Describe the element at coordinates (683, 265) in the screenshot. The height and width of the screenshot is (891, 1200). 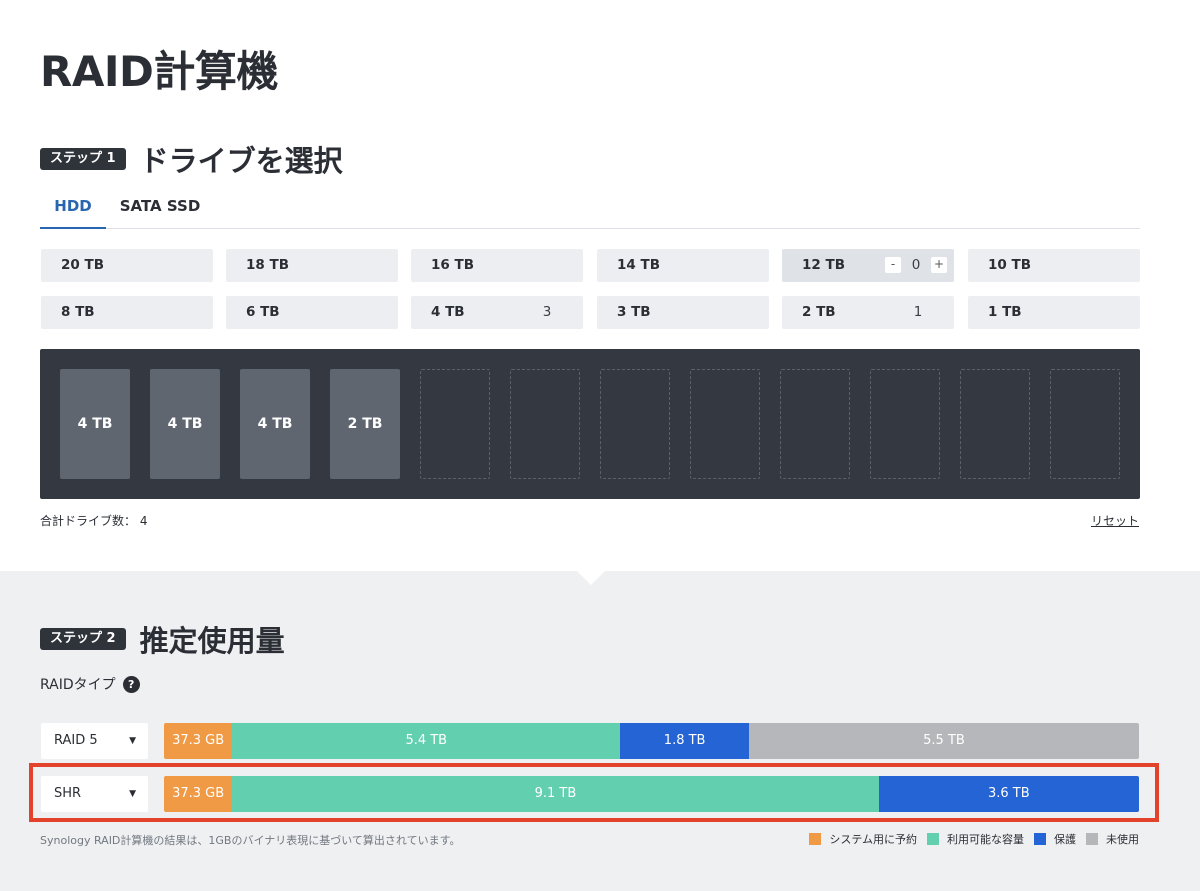
I see `capacity-button-14tb: 14 TB` at that location.